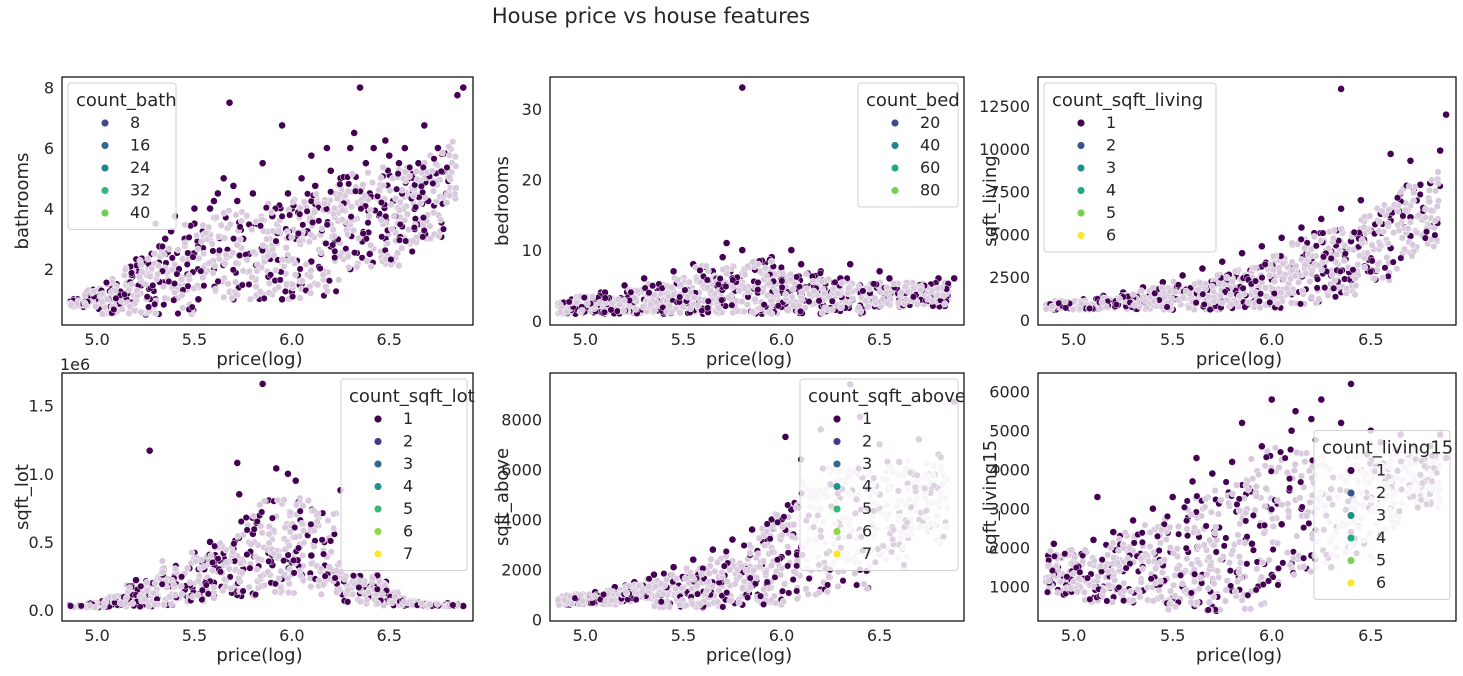 The height and width of the screenshot is (676, 1463). What do you see at coordinates (41, 406) in the screenshot?
I see `y-tick-label: 1.5` at bounding box center [41, 406].